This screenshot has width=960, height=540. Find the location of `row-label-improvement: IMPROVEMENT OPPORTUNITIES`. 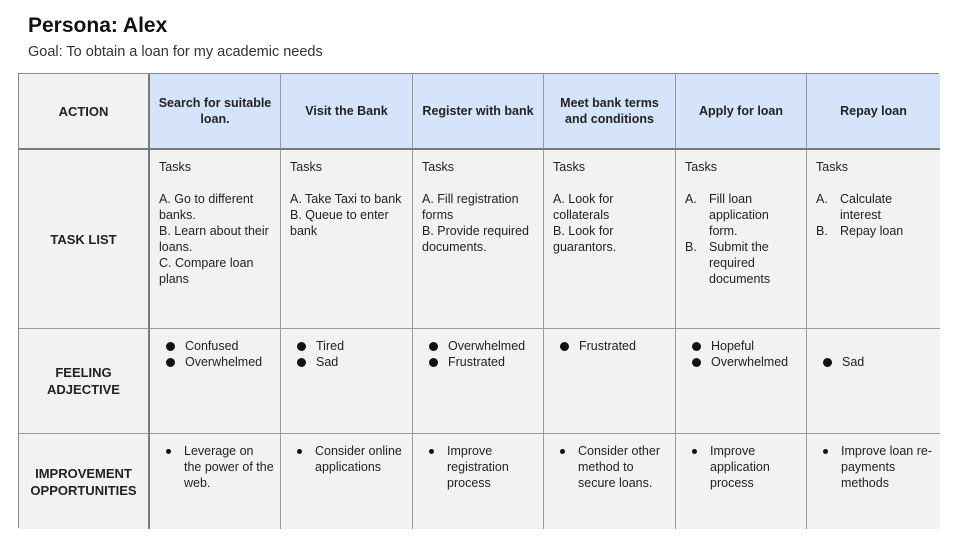

row-label-improvement: IMPROVEMENT OPPORTUNITIES is located at coordinates (84, 481).